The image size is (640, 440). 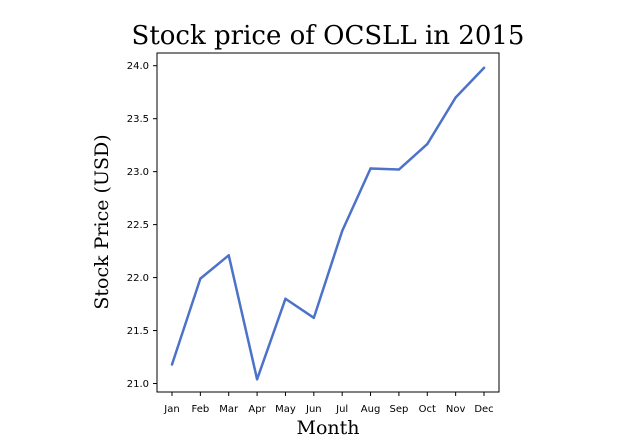 I want to click on y-tick-label: 23.5, so click(x=138, y=119).